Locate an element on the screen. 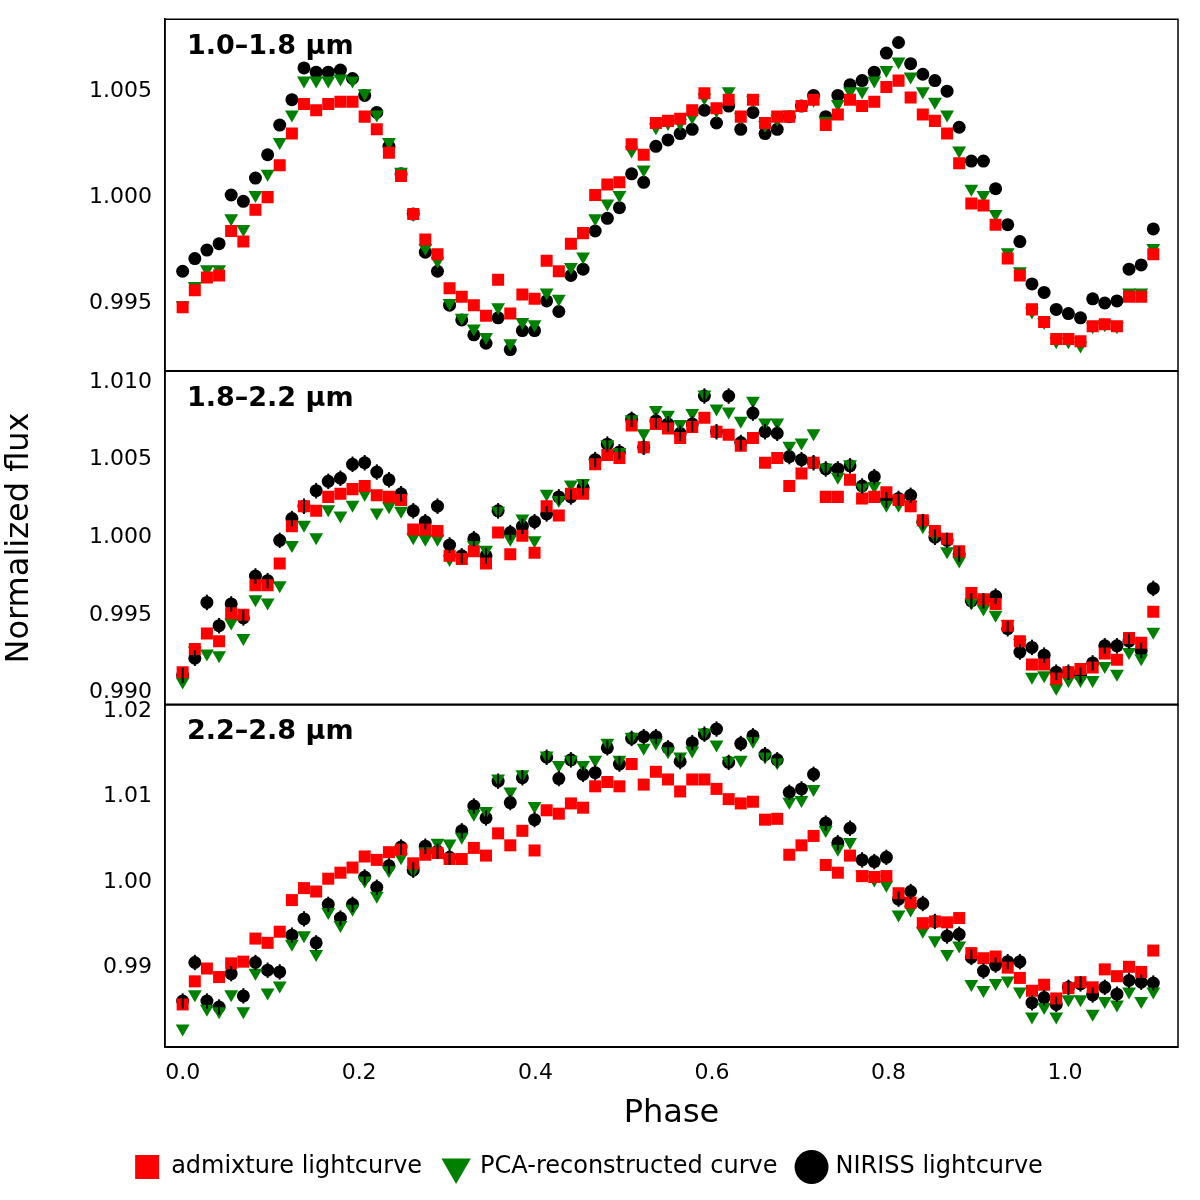  x-tick-label: 0.4 is located at coordinates (536, 1072).